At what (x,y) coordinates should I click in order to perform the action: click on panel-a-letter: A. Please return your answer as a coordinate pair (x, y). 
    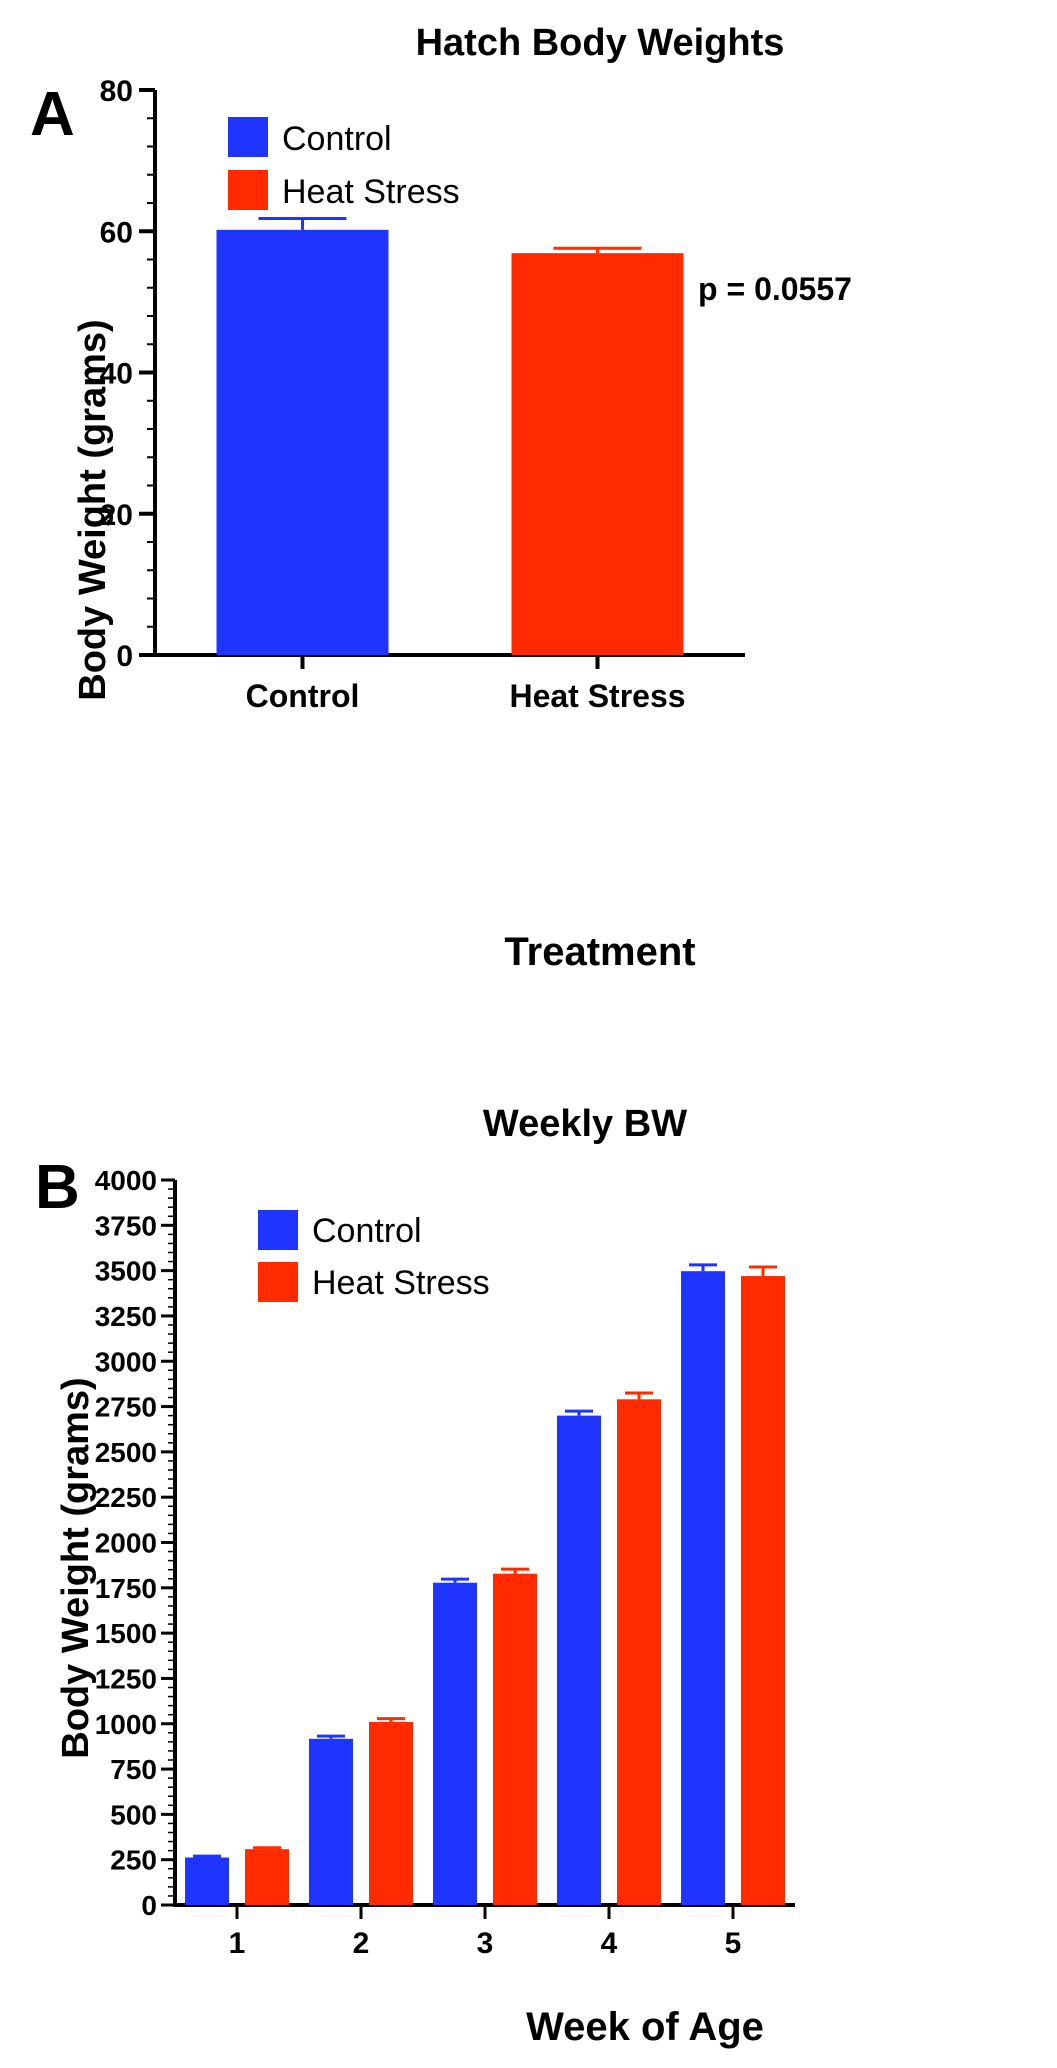
    Looking at the image, I should click on (52, 114).